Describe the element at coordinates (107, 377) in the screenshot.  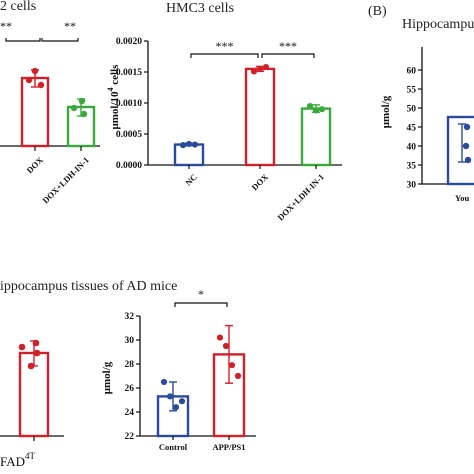
I see `ad-ylabel: μmol/g` at that location.